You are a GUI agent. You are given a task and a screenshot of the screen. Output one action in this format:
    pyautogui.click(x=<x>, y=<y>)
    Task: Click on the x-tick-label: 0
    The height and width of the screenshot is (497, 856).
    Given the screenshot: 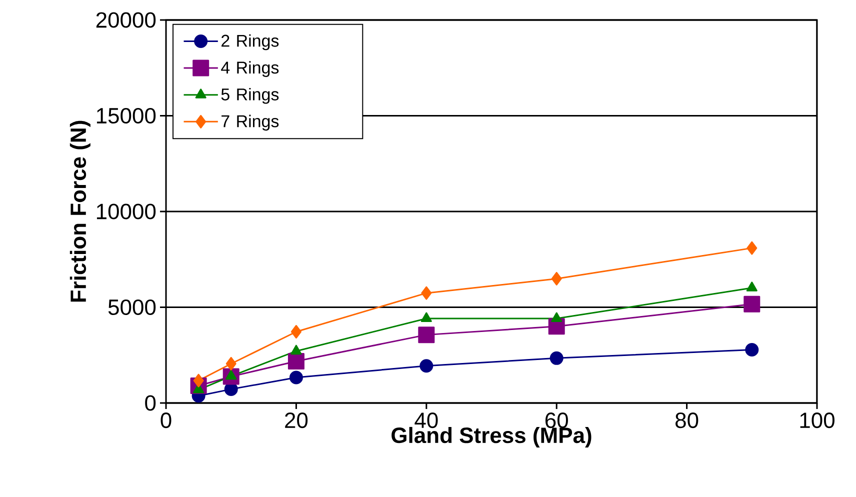 What is the action you would take?
    pyautogui.click(x=166, y=420)
    